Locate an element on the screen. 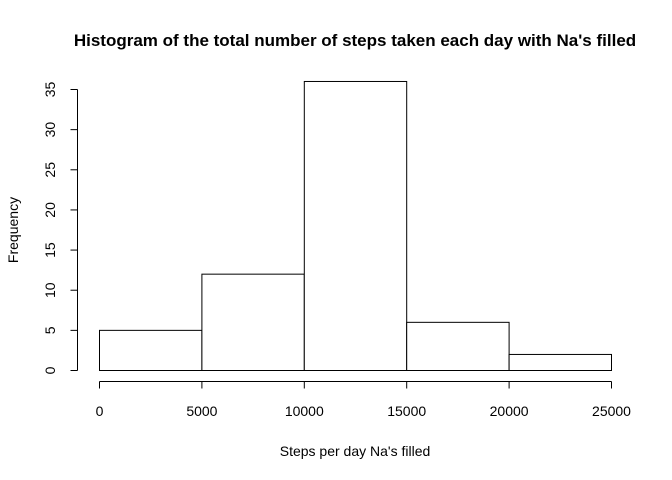 The height and width of the screenshot is (480, 672). x-tick-label: 5000 is located at coordinates (201, 411).